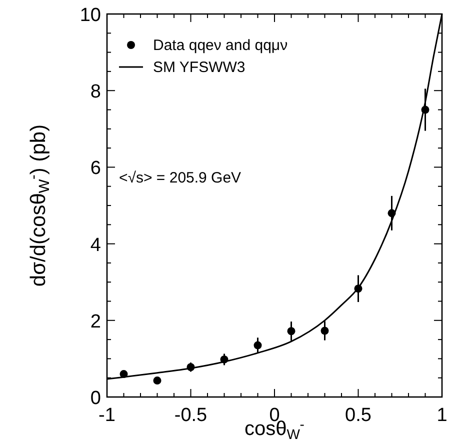  I want to click on annotation: <√s> = 205.9 GeV, so click(180, 178).